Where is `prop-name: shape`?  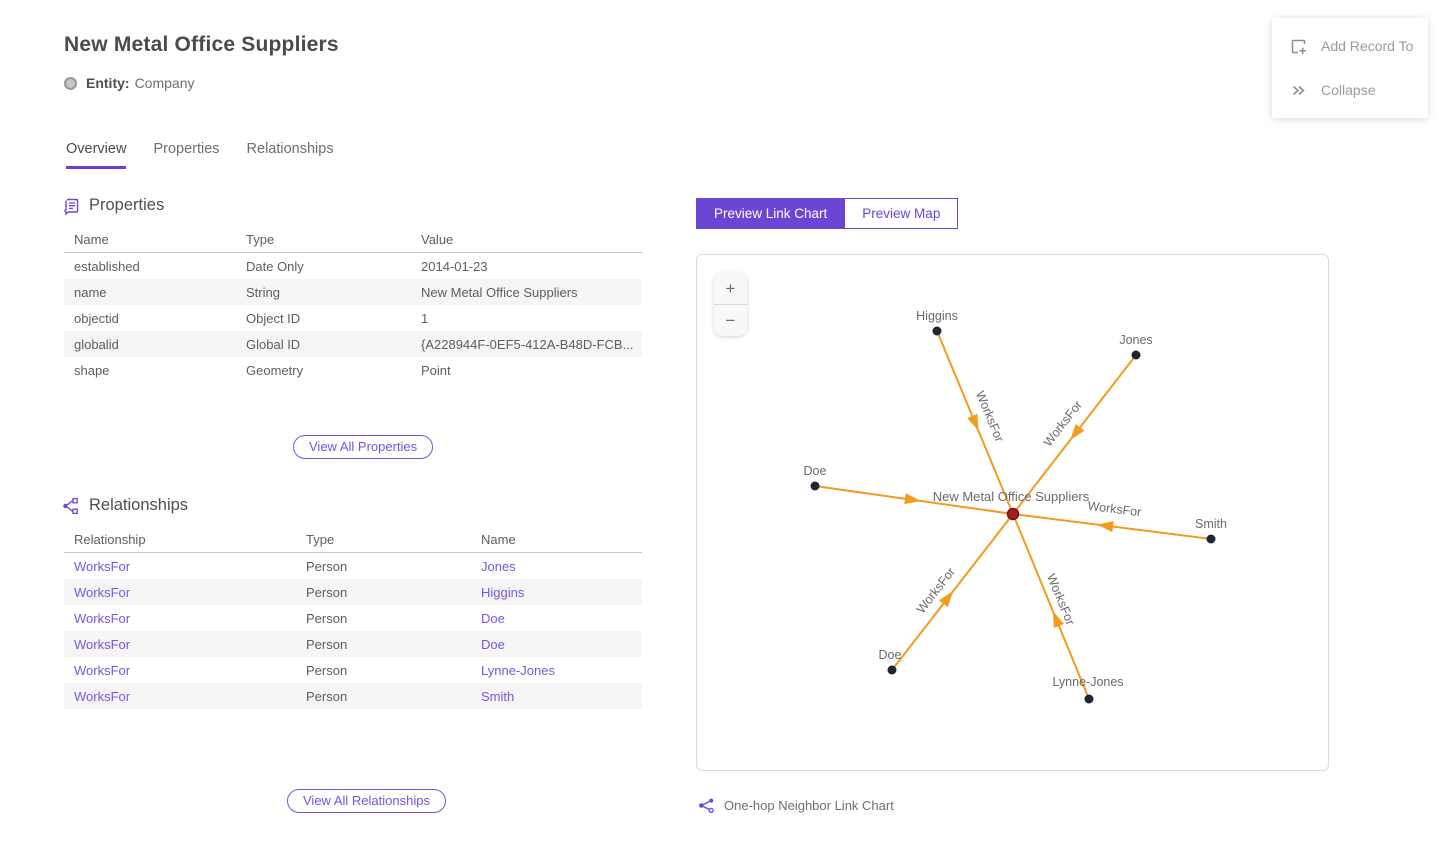 prop-name: shape is located at coordinates (92, 370).